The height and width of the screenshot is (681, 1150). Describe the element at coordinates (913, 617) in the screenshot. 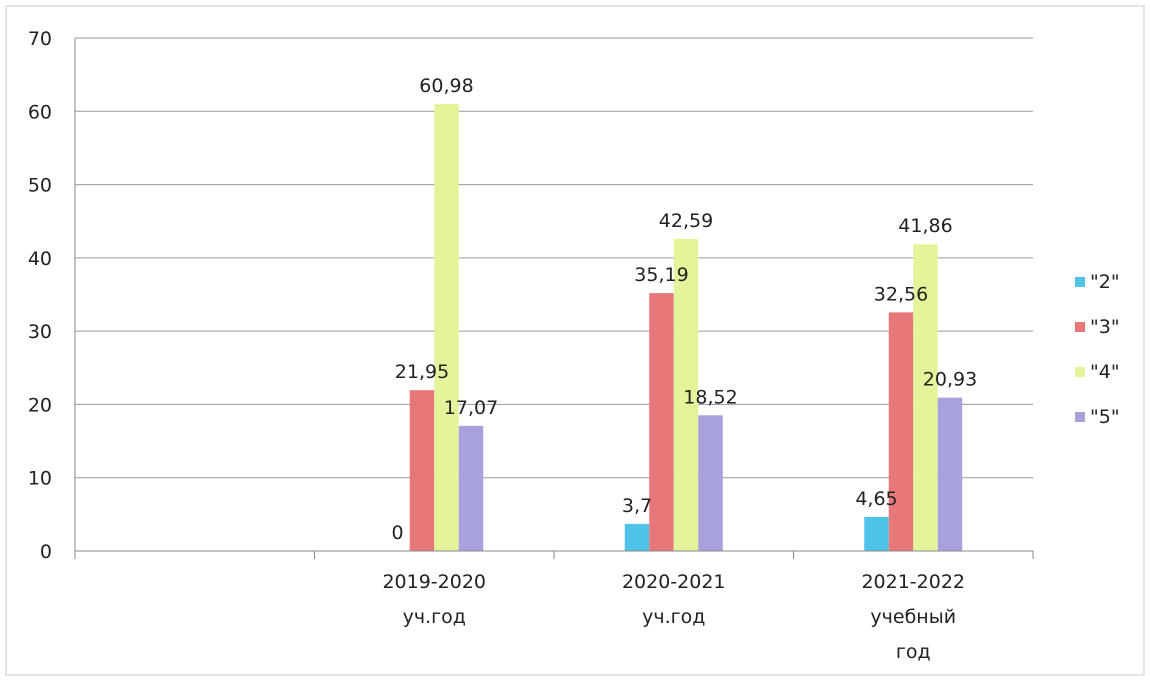

I see `x-tick-label: учебный` at that location.